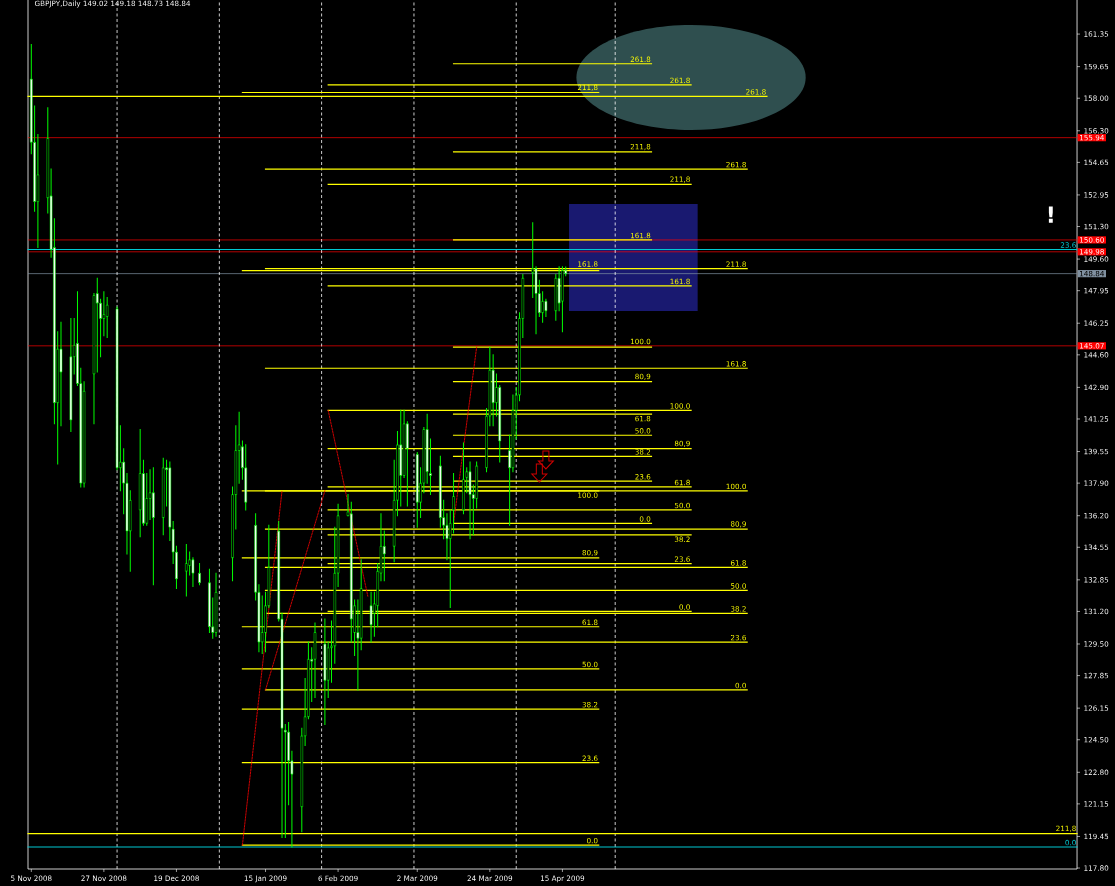 This screenshot has height=886, width=1115. Describe the element at coordinates (1050, 214) in the screenshot. I see `annotation: !` at that location.